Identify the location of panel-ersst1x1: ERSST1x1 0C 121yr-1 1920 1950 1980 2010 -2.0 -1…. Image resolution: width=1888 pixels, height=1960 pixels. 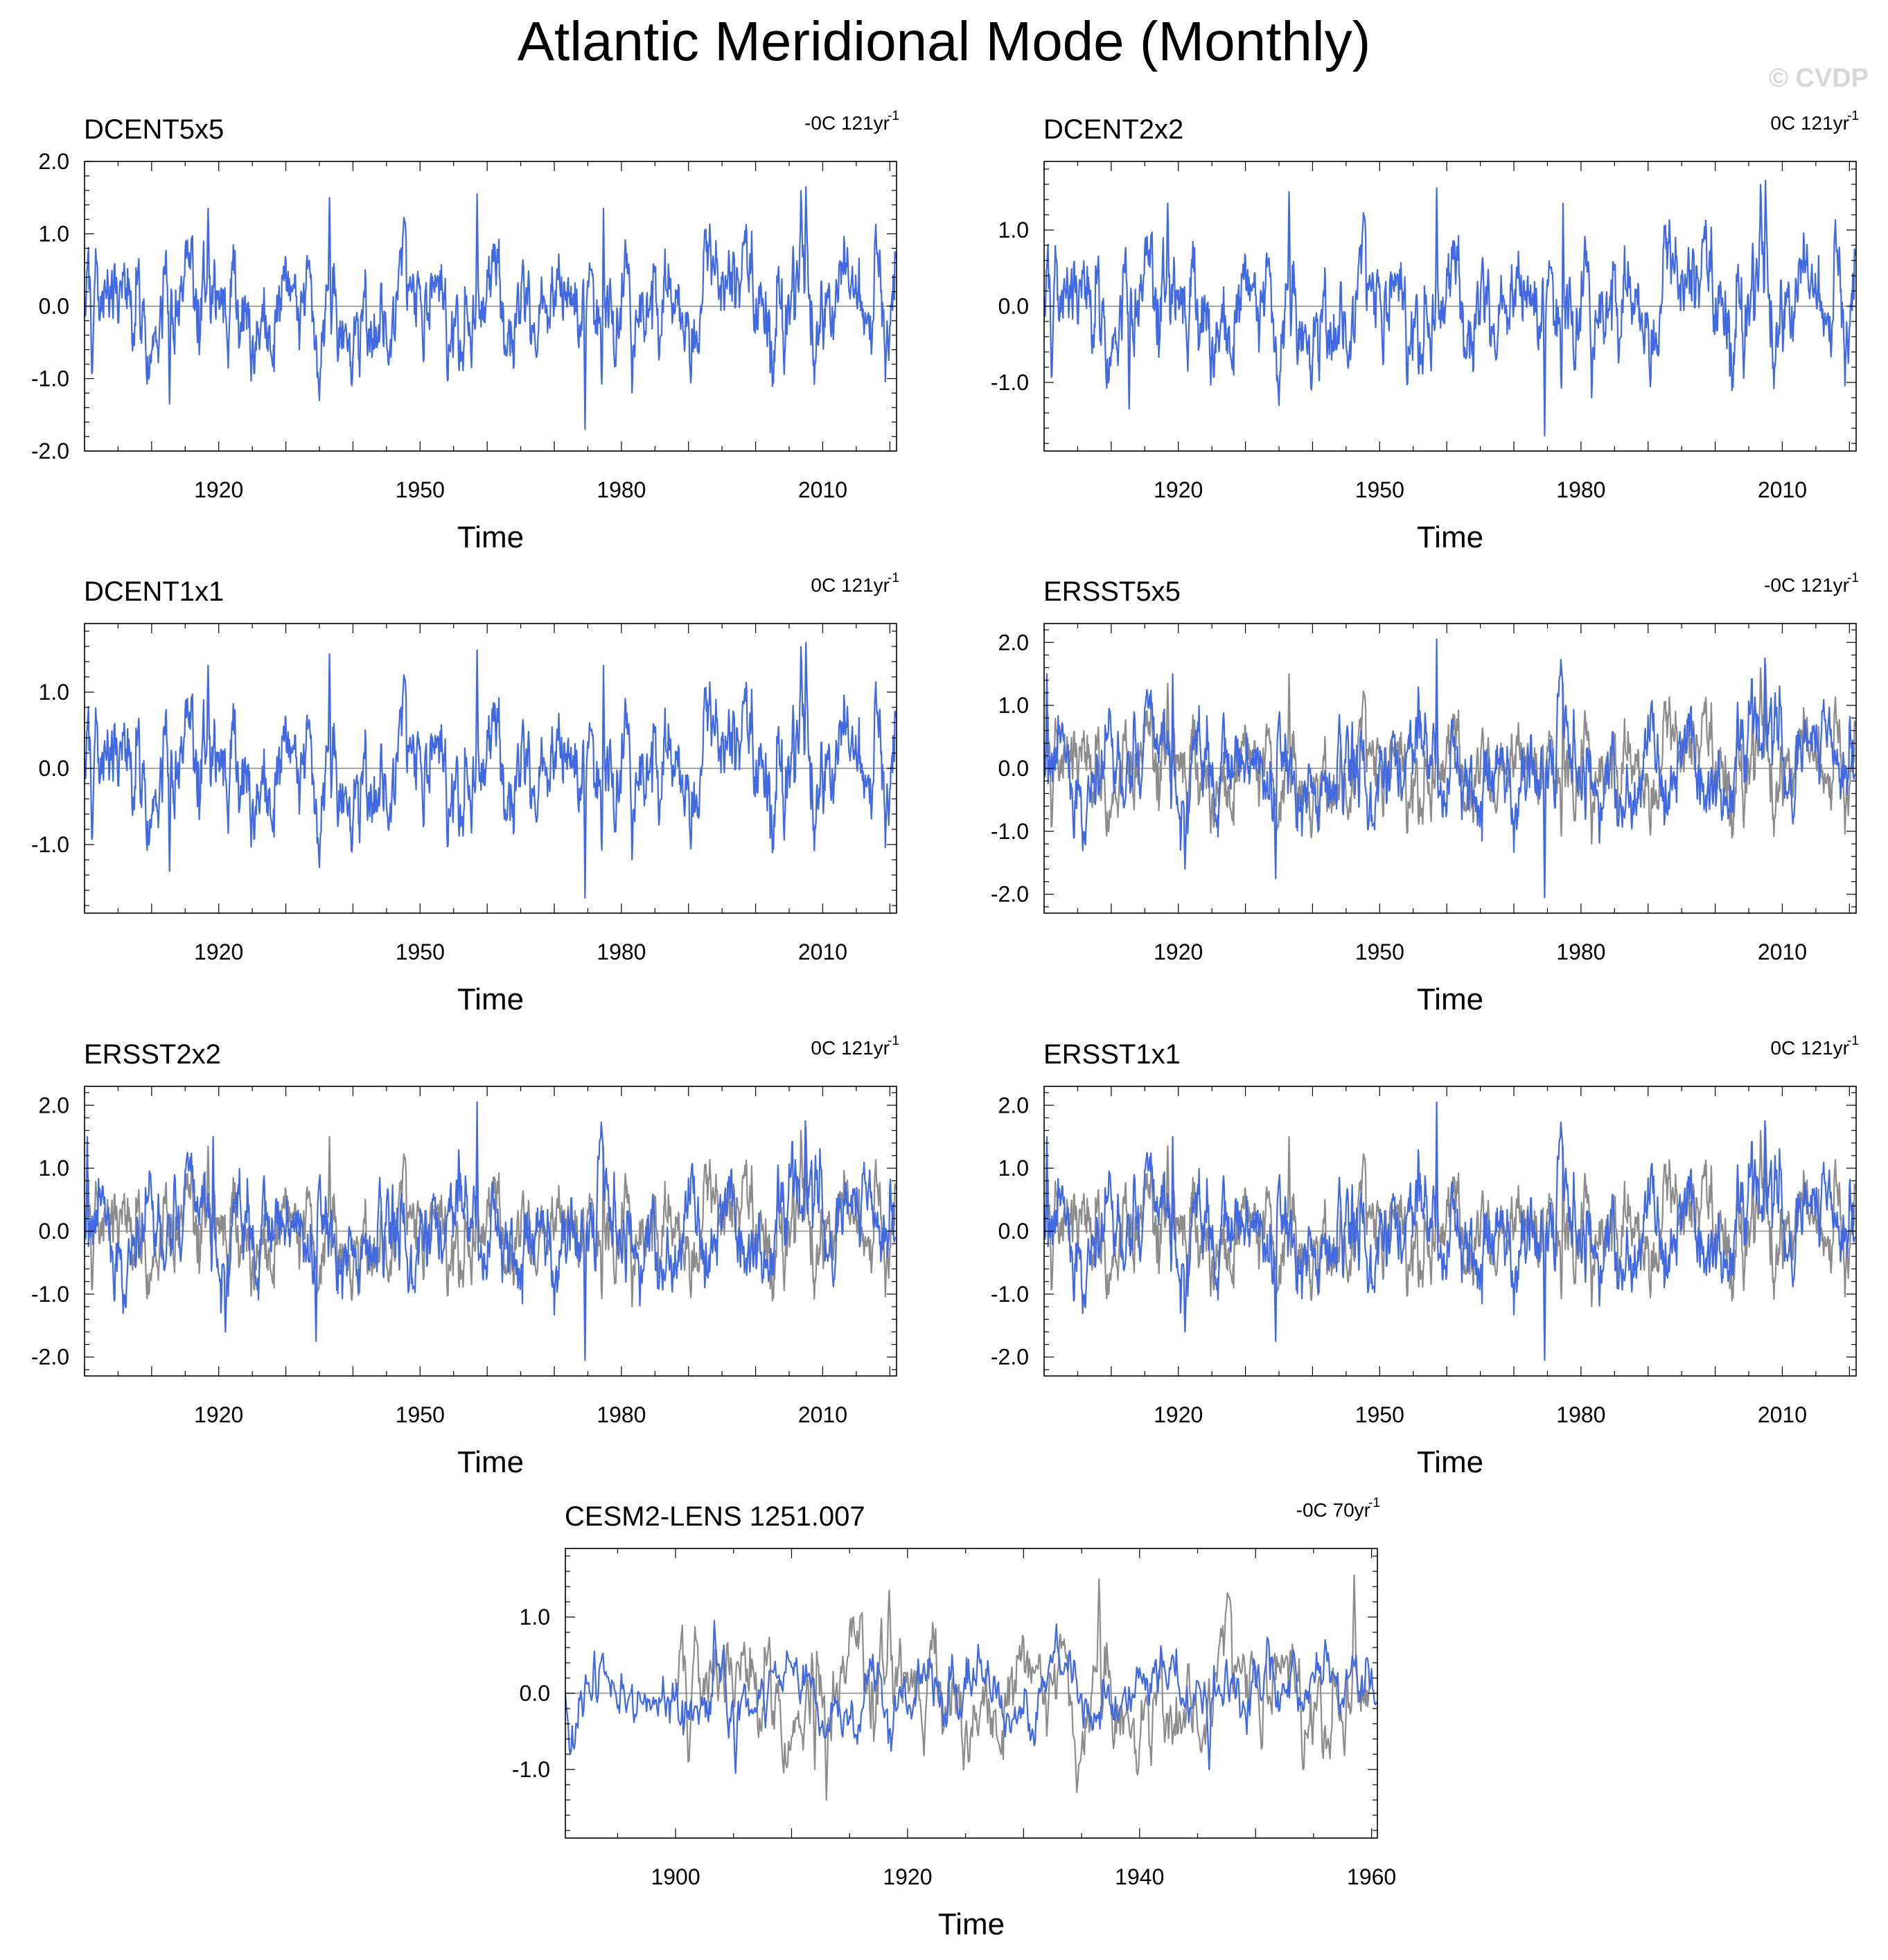
(1425, 1256).